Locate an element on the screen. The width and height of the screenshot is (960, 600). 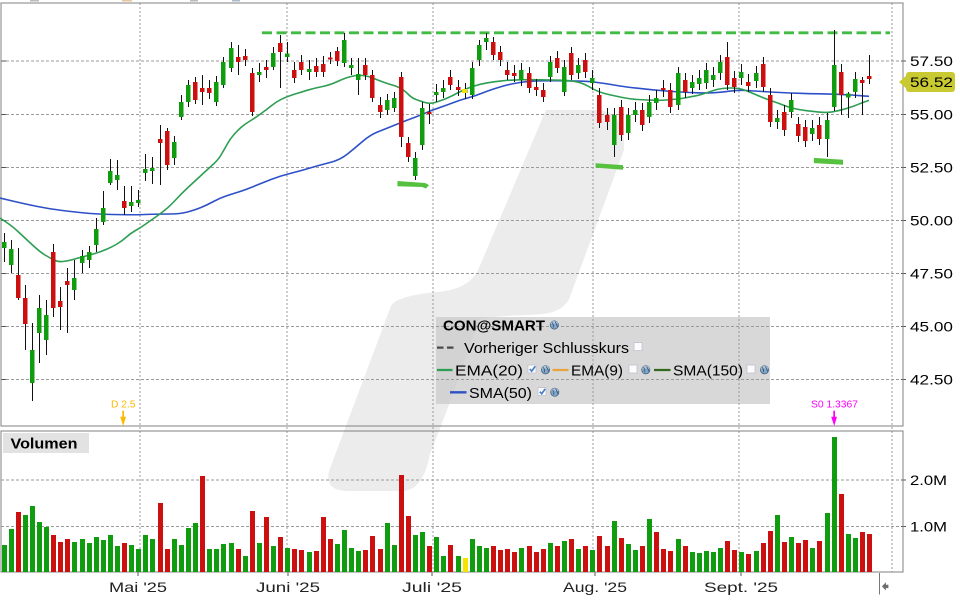
svg-text: EMA(9) is located at coordinates (597, 371).